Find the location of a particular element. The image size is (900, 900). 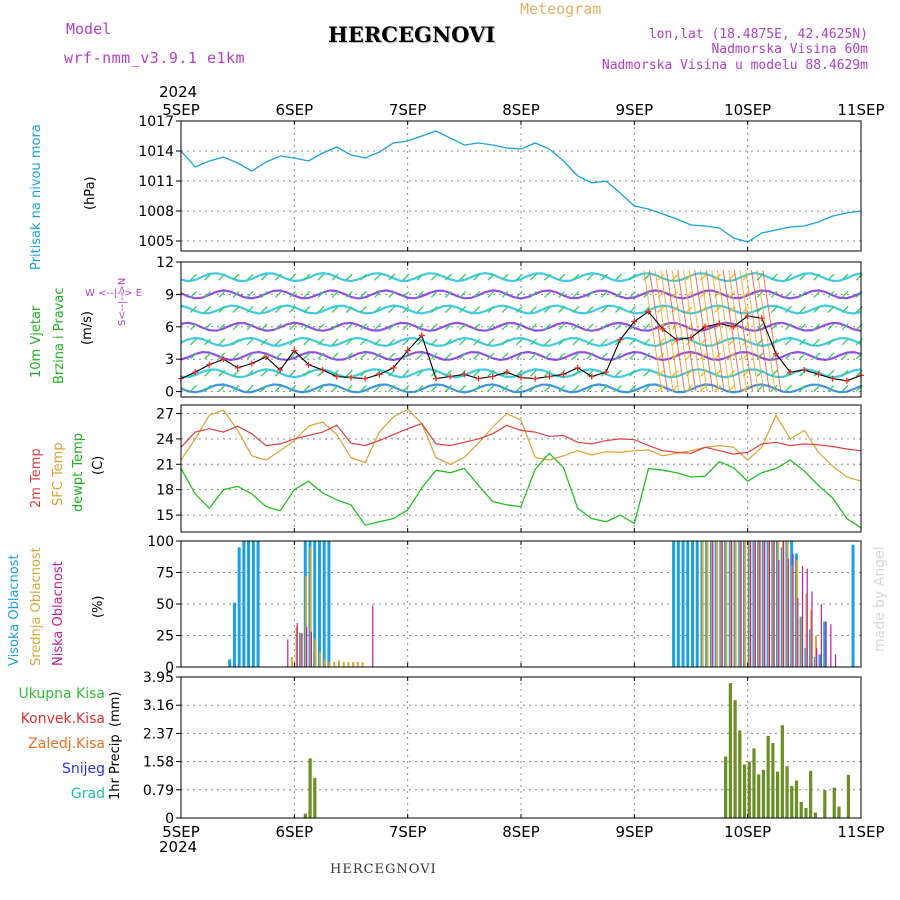

day-label-top: 10SEP is located at coordinates (747, 110).